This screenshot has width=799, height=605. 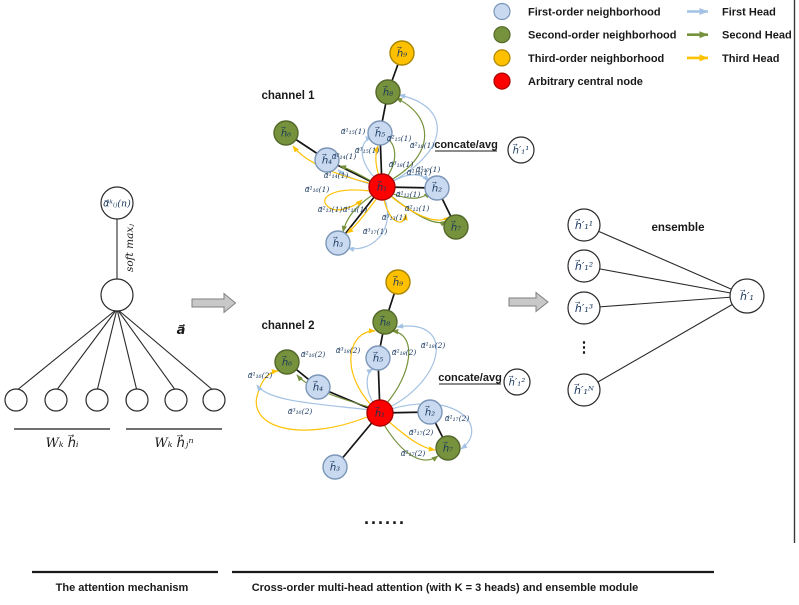 I want to click on alpha-coefficient-label: α⃗¹₁₆(2), so click(x=260, y=375).